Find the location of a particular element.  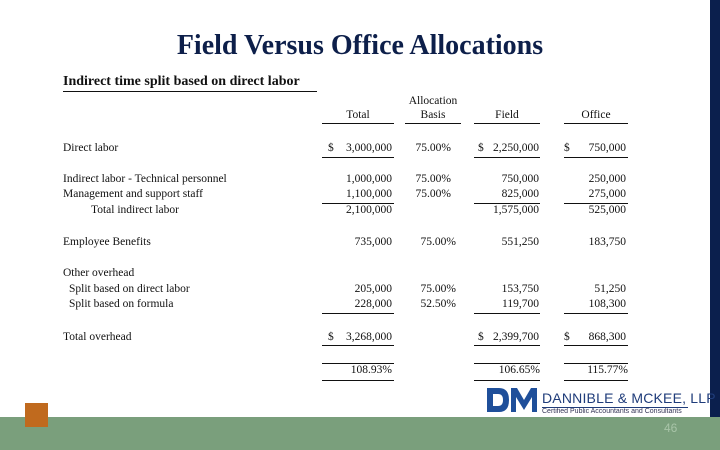

header-office: Office is located at coordinates (596, 115).